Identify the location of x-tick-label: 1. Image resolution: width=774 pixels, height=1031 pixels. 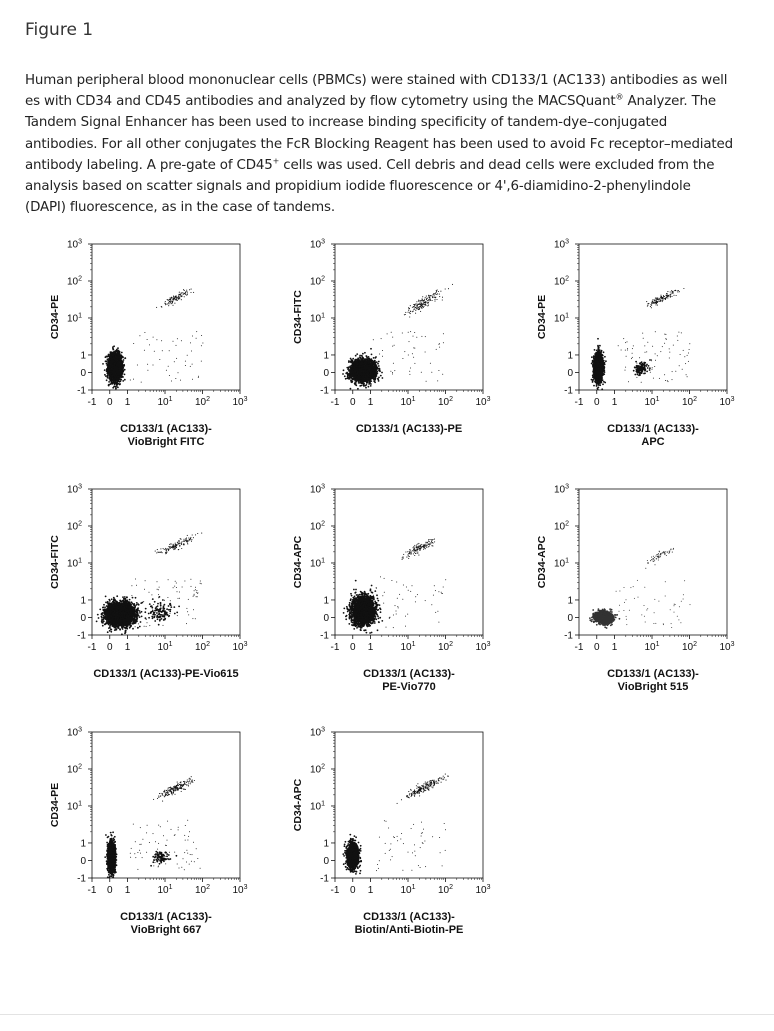
(128, 402).